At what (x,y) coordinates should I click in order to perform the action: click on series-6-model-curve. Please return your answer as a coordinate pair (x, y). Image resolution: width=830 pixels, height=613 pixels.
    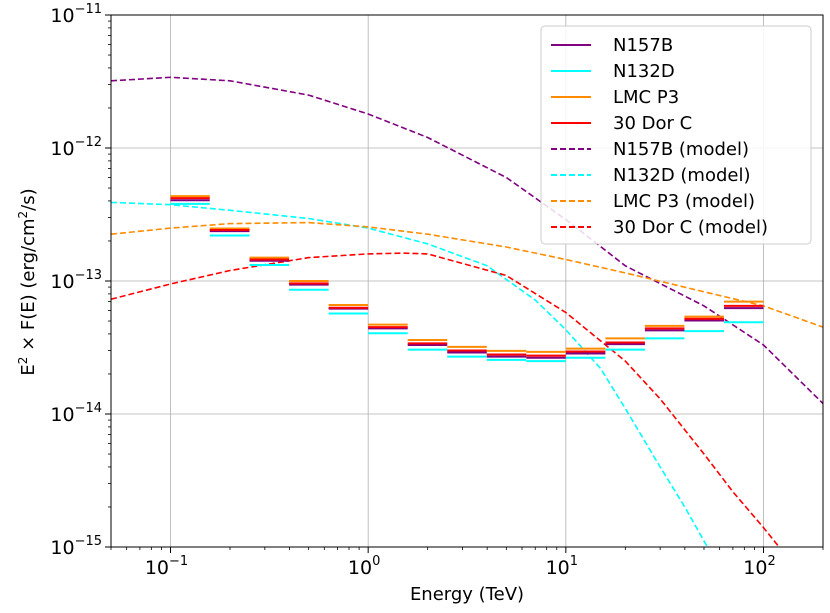
    Looking at the image, I should click on (467, 274).